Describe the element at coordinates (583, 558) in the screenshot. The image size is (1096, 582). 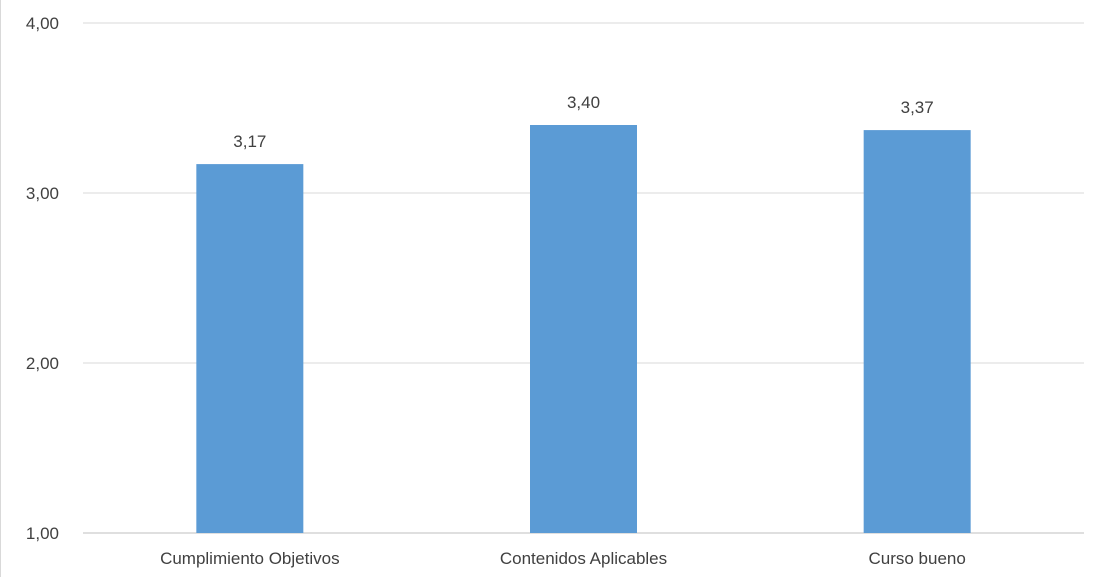
I see `x-tick-label: Contenidos Aplicables` at that location.